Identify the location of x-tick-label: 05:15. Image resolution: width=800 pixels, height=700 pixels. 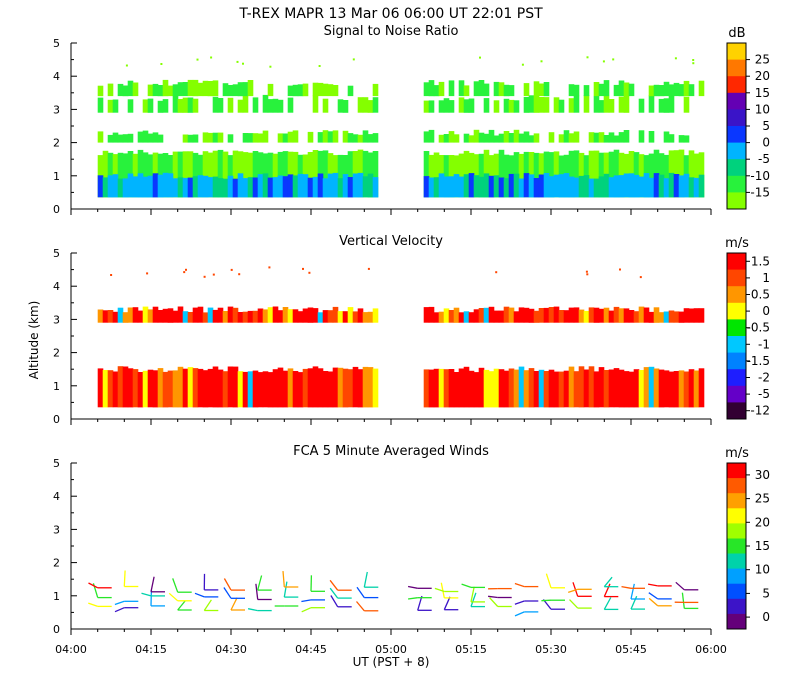
(471, 649).